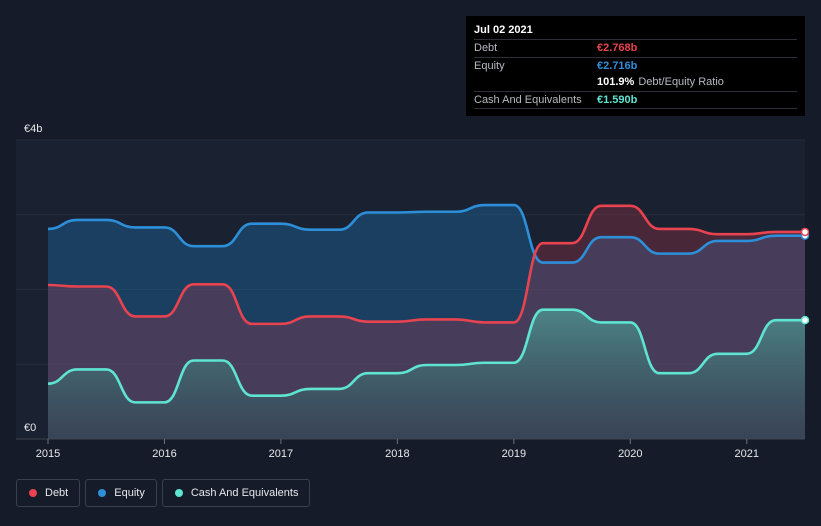 This screenshot has height=526, width=821. I want to click on legend-item-cash: Cash And Equivalents, so click(236, 493).